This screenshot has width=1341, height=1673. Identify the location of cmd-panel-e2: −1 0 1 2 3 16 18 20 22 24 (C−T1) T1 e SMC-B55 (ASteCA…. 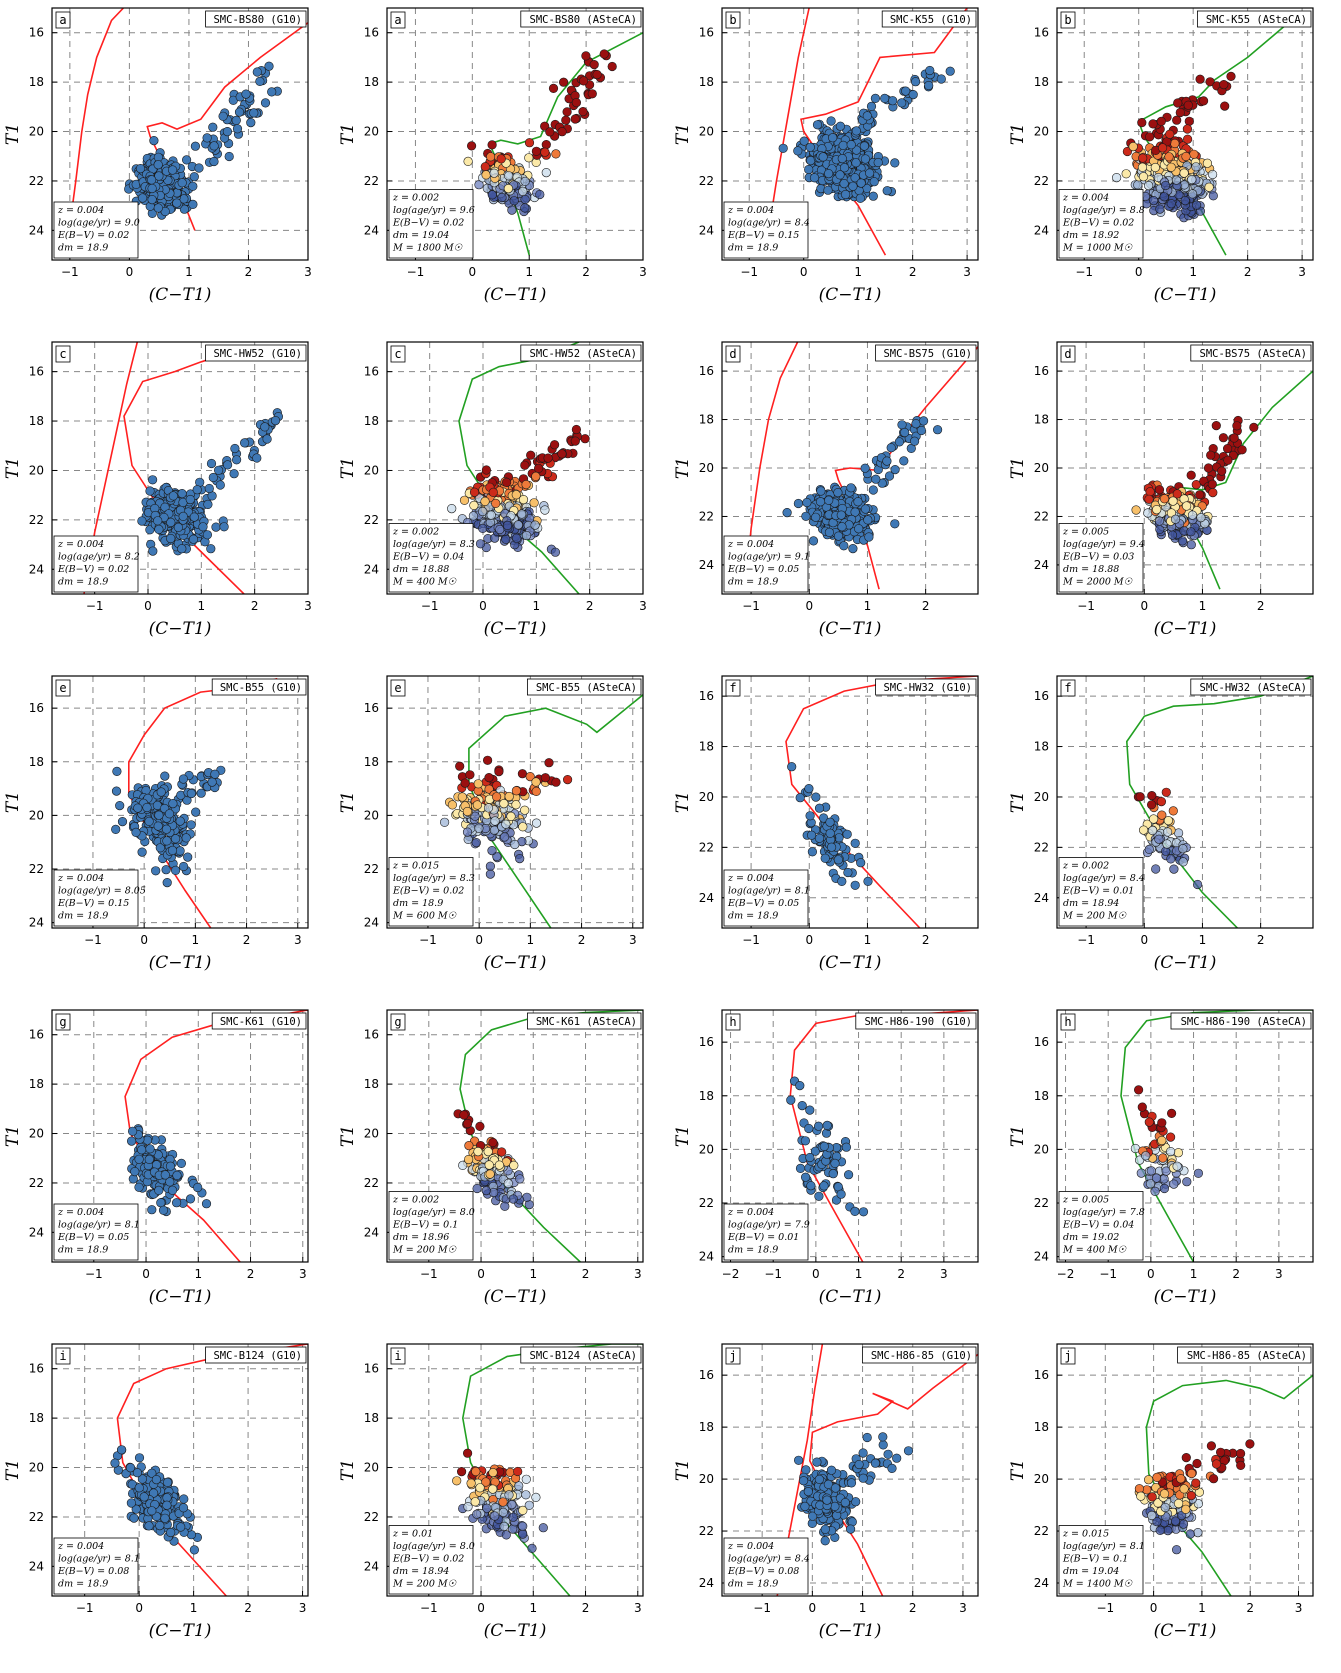
(502, 835).